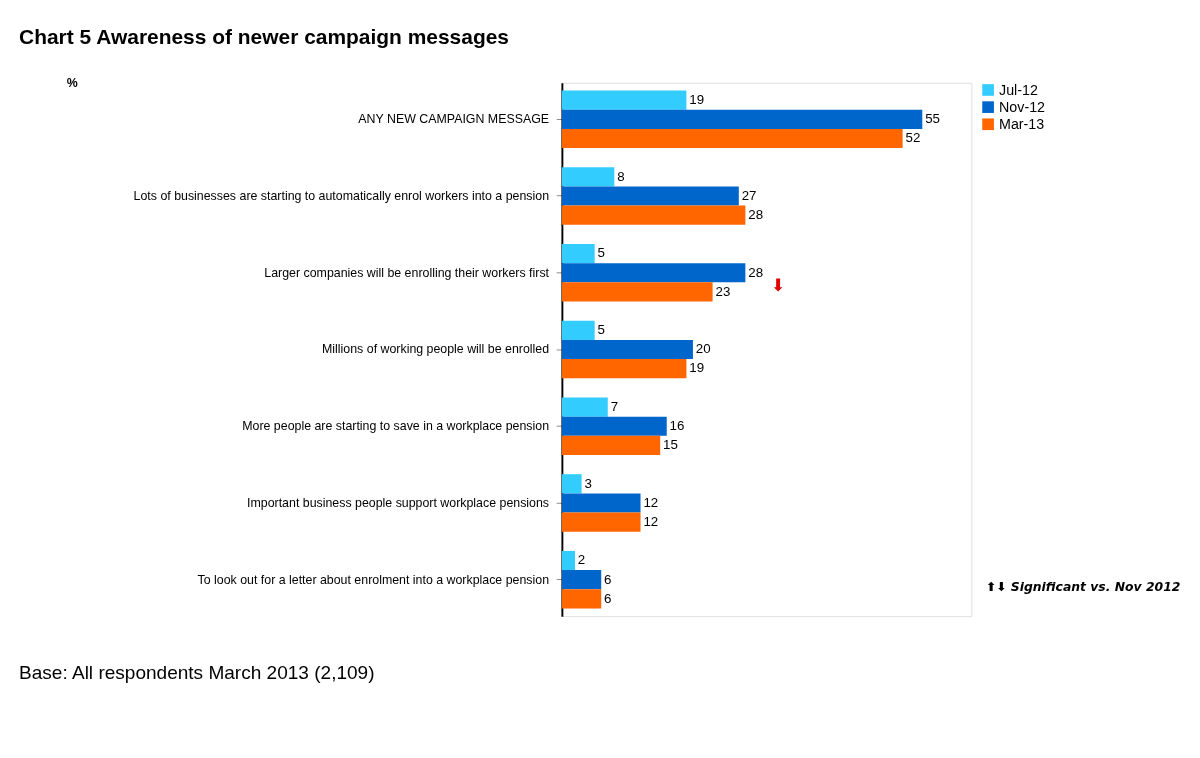 This screenshot has width=1200, height=758. I want to click on y-tick-label: Lots of businesses are starting to automatically enrol workers into a pension, so click(341, 195).